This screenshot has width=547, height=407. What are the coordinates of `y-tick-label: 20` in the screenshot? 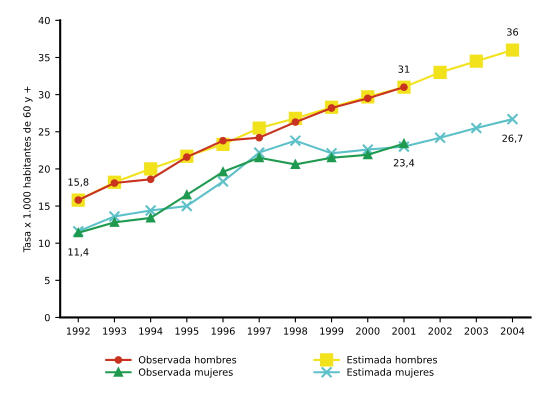 It's located at (44, 169).